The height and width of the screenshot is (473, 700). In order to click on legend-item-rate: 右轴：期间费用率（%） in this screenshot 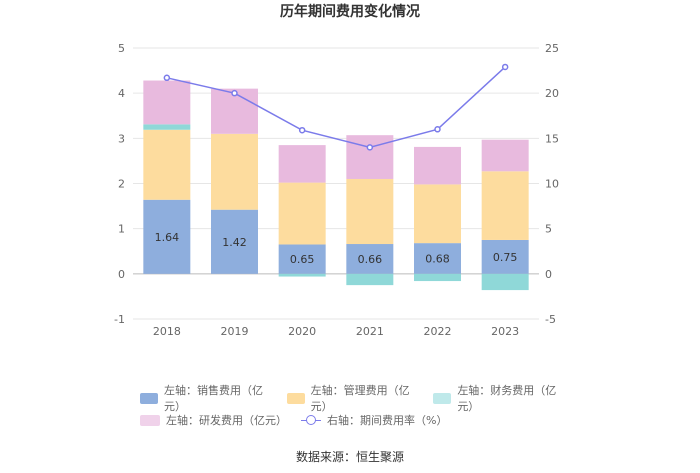, I will do `click(374, 420)`.